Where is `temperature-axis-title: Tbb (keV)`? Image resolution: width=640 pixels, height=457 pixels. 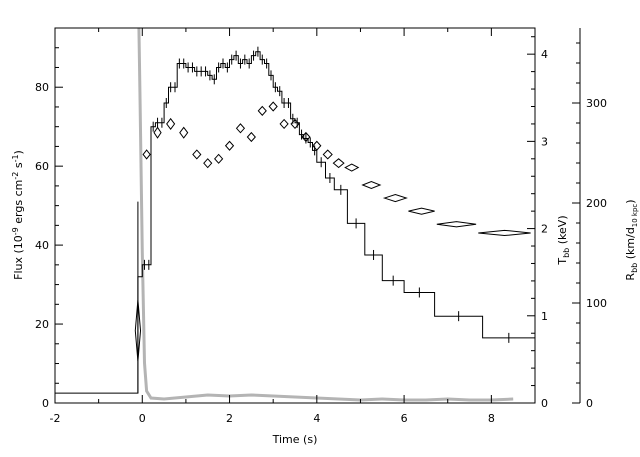
temperature-axis-title: Tbb (keV) is located at coordinates (563, 240).